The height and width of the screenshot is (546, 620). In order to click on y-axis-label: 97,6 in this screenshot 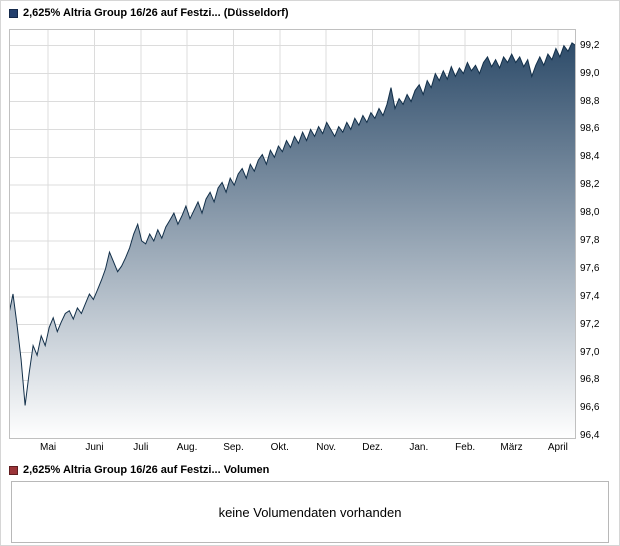, I will do `click(590, 268)`.